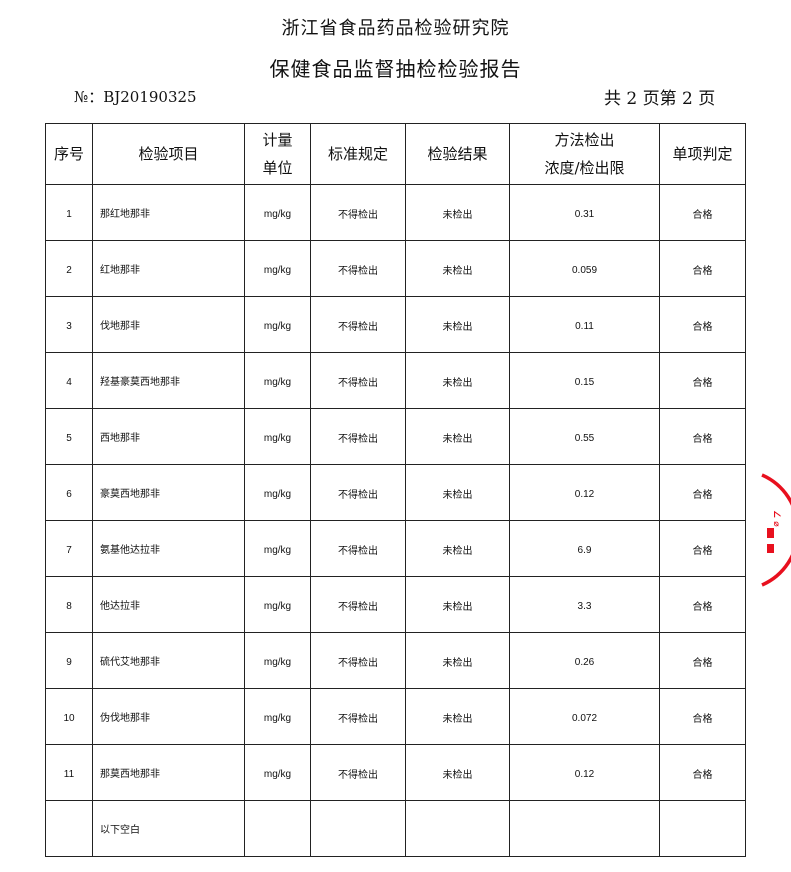 The image size is (791, 872). I want to click on seq-cell: 9, so click(69, 660).